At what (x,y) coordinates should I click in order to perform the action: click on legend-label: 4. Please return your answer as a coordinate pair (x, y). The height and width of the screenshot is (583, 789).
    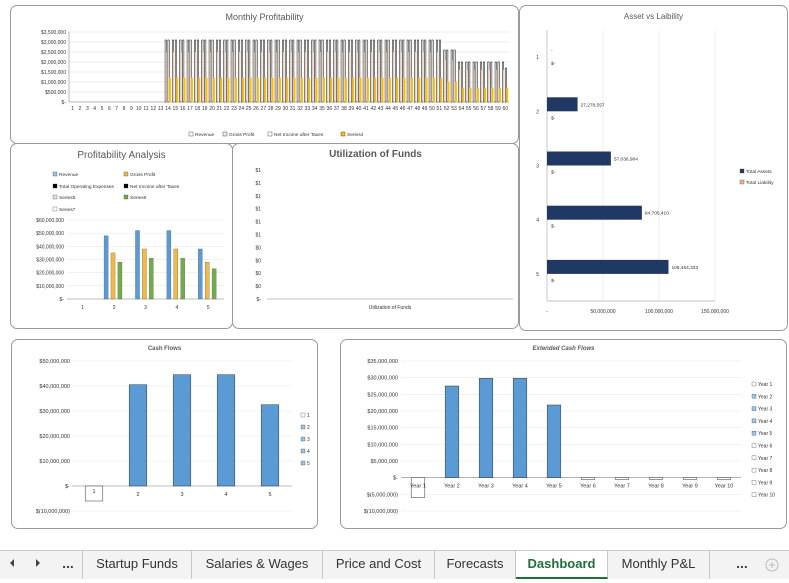
    Looking at the image, I should click on (308, 452).